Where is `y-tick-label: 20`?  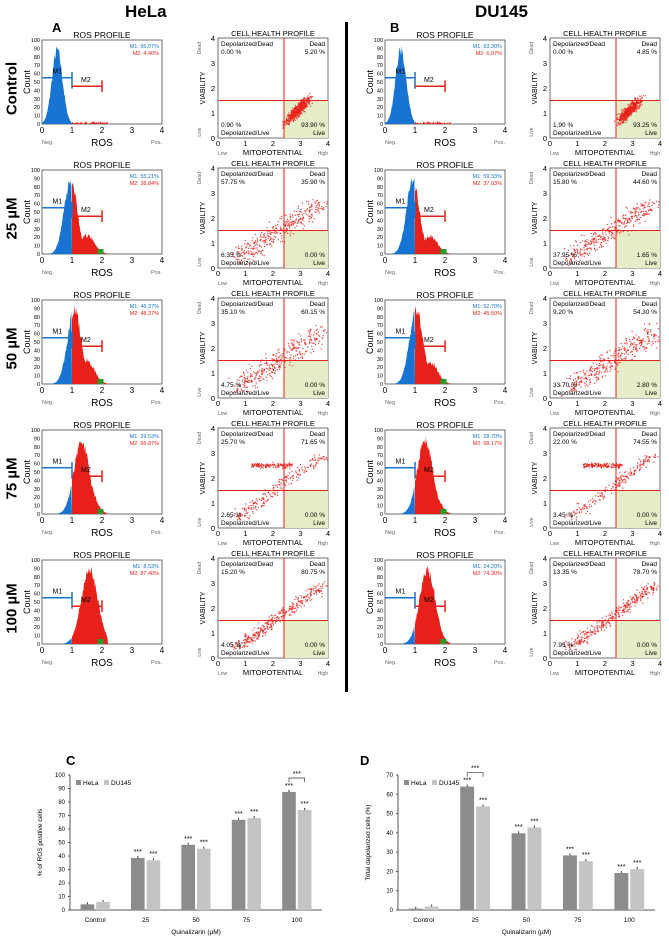 y-tick-label: 20 is located at coordinates (380, 238).